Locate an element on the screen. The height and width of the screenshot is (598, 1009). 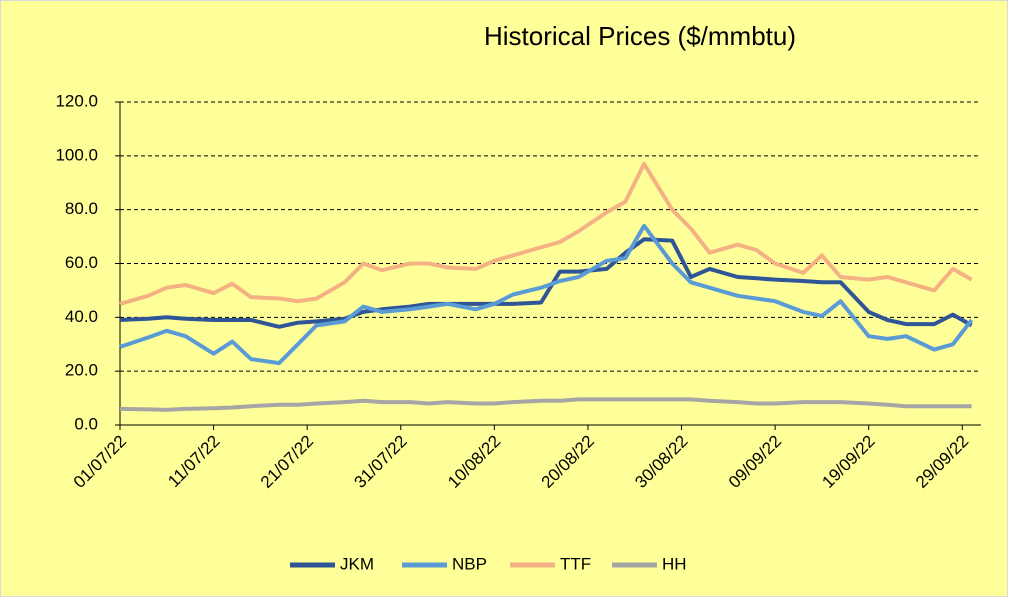
y-tick-label: 40.0 is located at coordinates (81, 316).